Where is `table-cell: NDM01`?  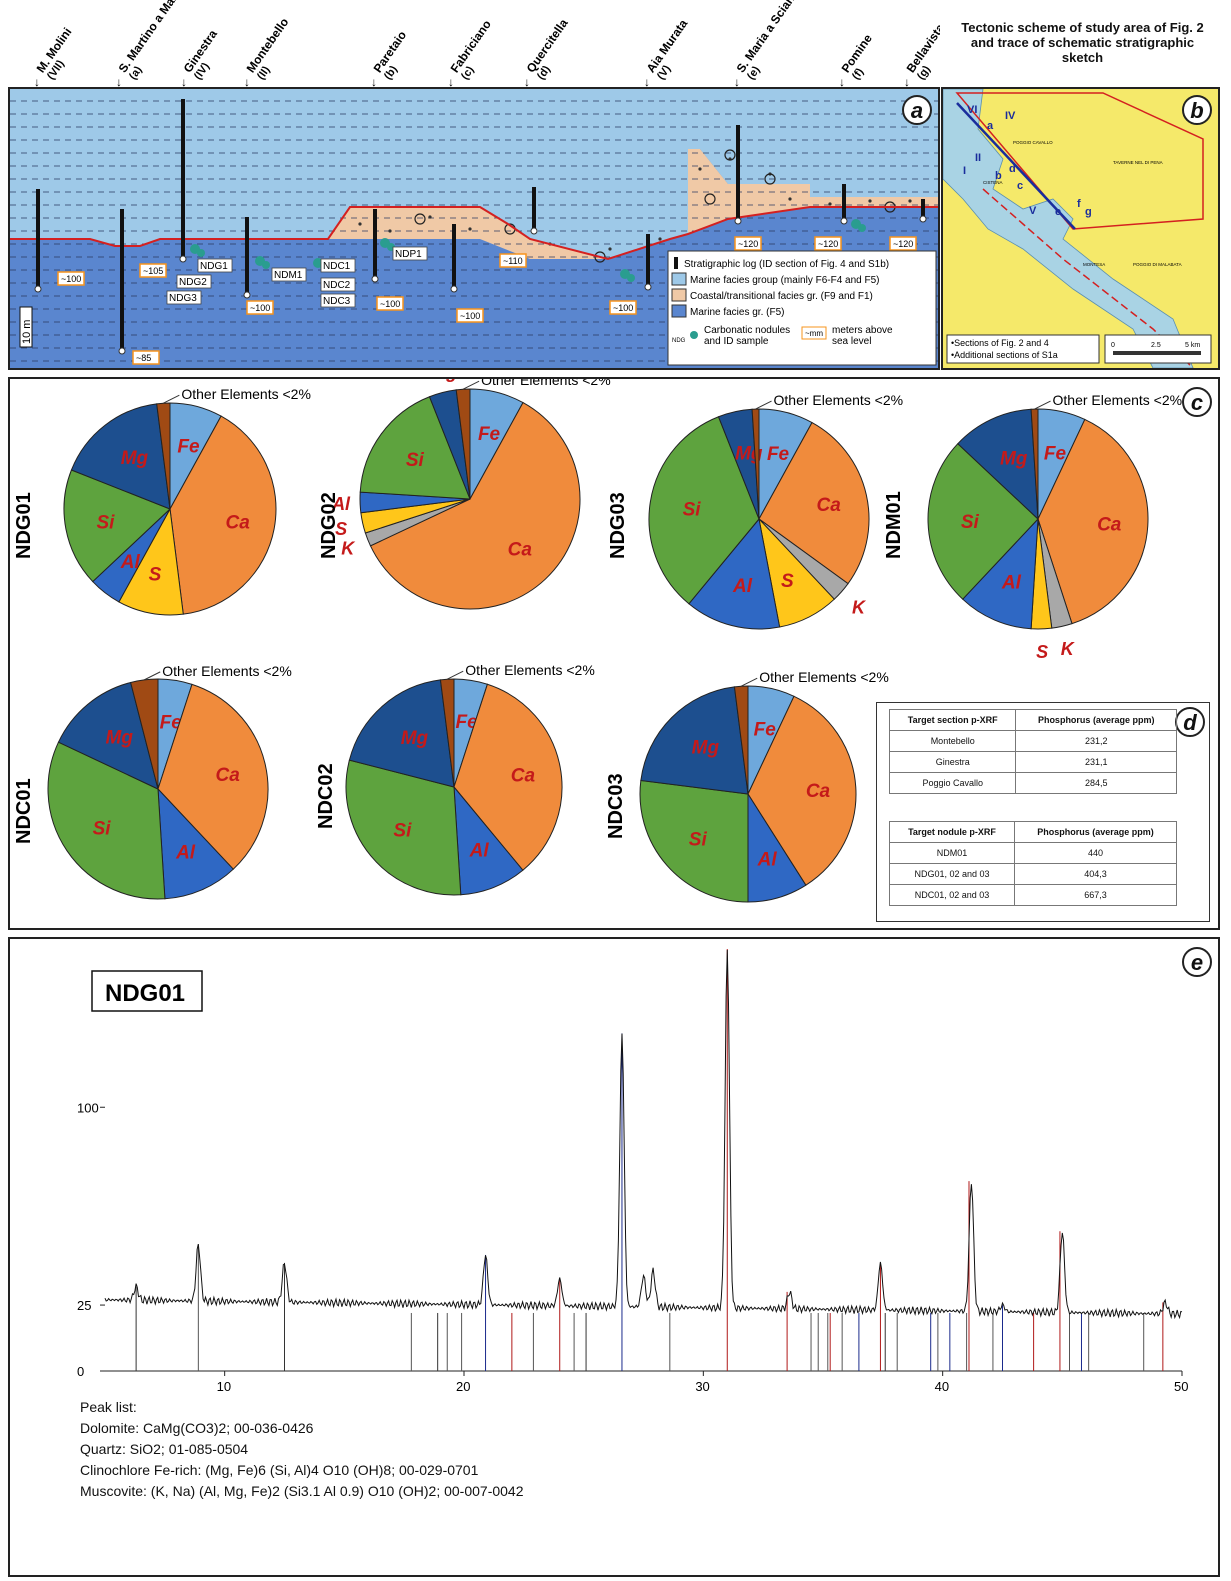 table-cell: NDM01 is located at coordinates (952, 853).